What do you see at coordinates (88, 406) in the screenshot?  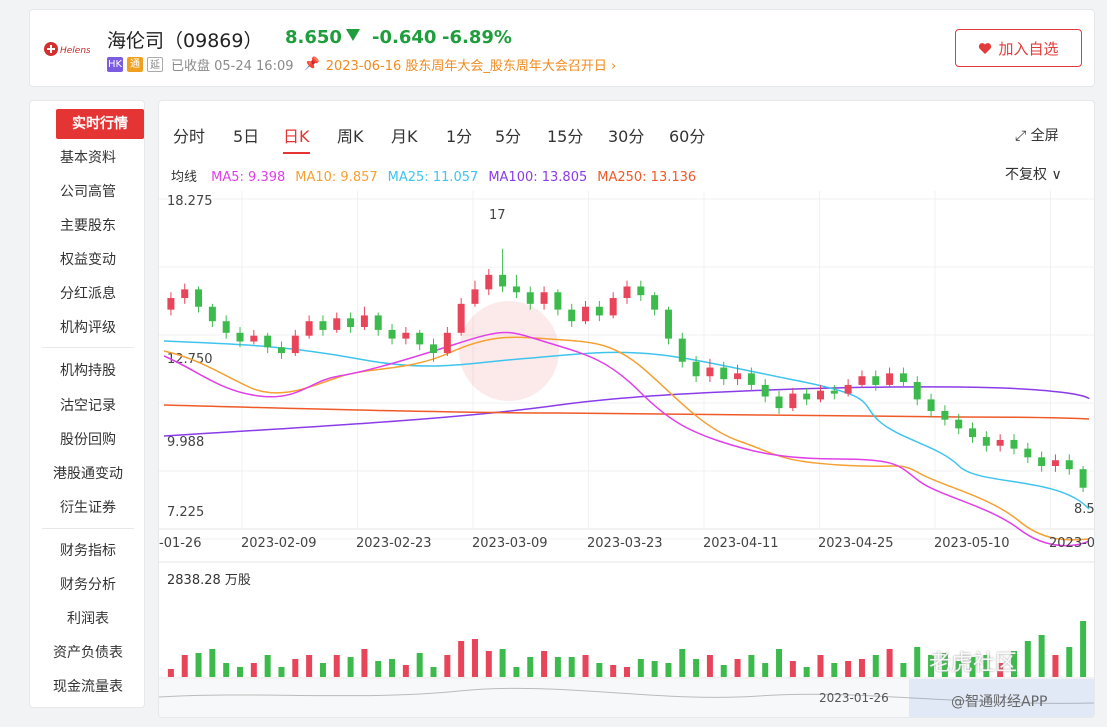 I see `sidebar-item: 沽空记录` at bounding box center [88, 406].